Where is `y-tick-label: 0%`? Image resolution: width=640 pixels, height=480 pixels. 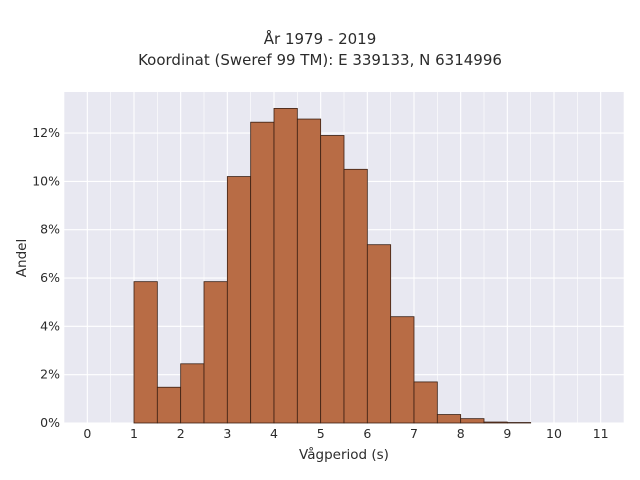
y-tick-label: 0% is located at coordinates (50, 422).